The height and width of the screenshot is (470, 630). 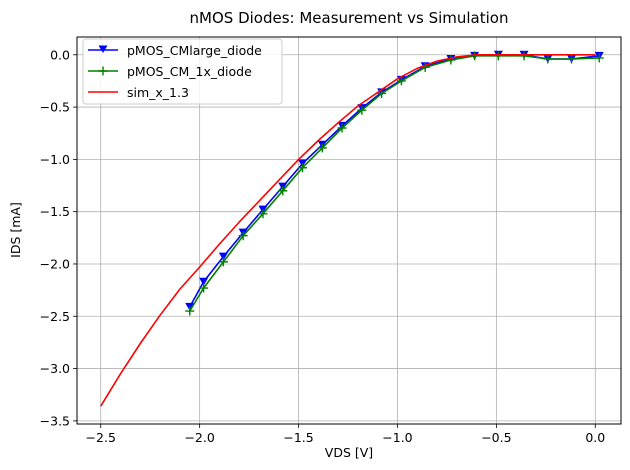 I want to click on legend-marker-triangle-down, so click(x=103, y=49).